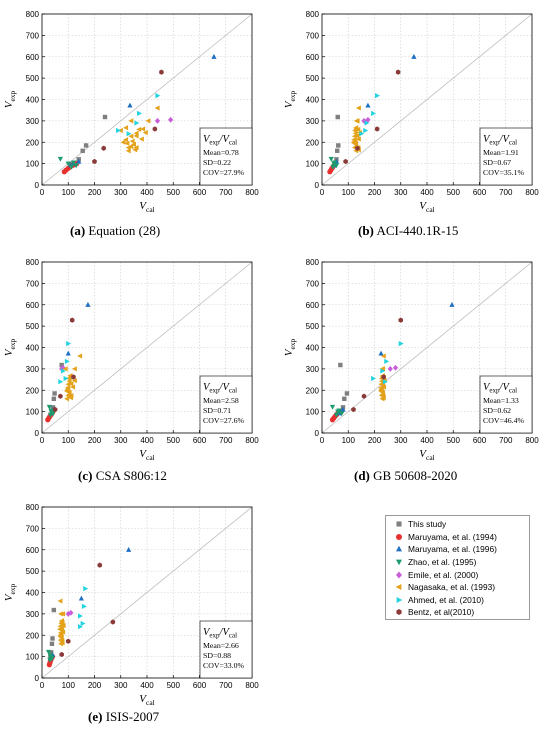  What do you see at coordinates (221, 152) in the screenshot?
I see `stats-mean: Mean=0.78` at bounding box center [221, 152].